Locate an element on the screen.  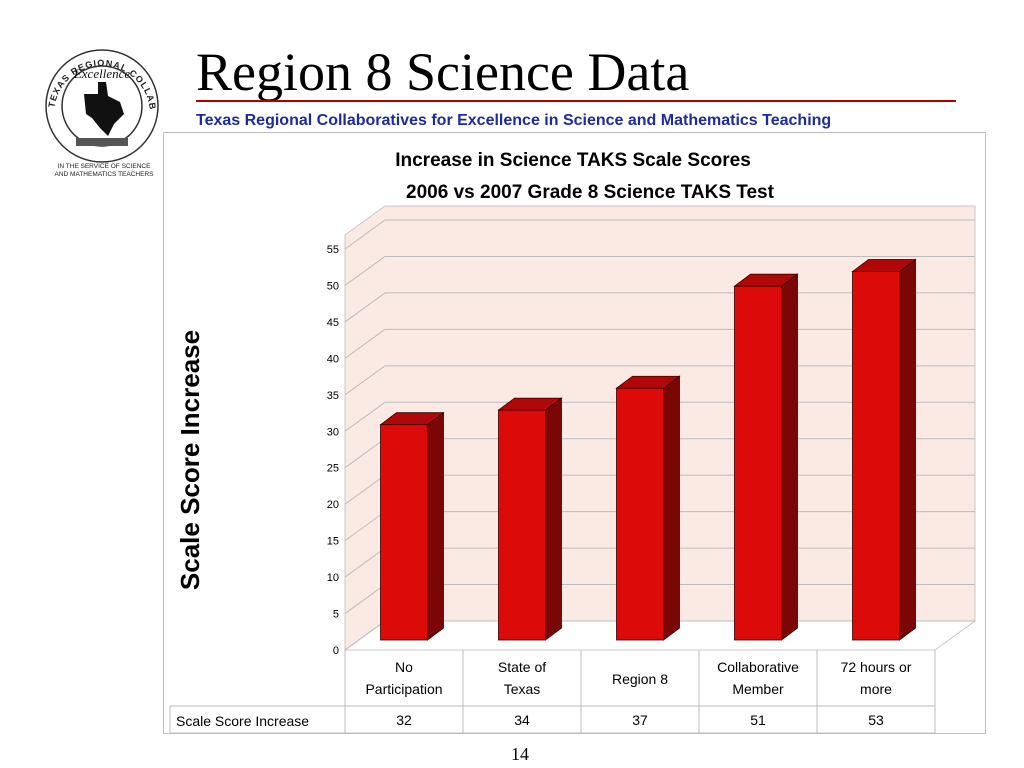
y-tick-label: 20 is located at coordinates (333, 505).